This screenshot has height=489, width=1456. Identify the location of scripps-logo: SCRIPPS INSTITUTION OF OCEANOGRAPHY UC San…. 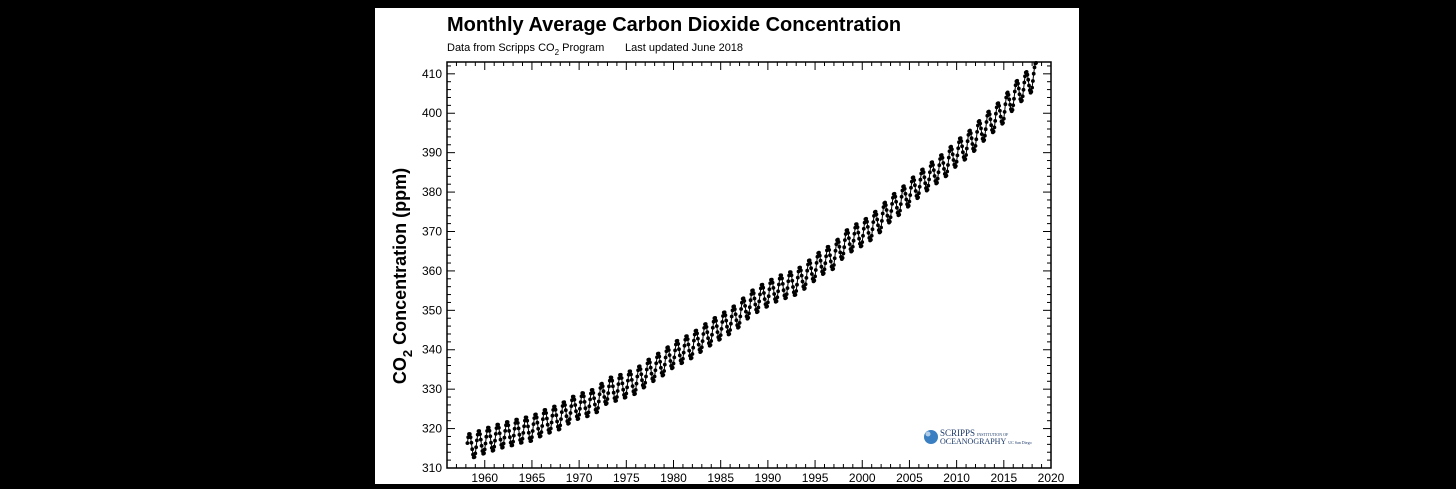
(978, 437).